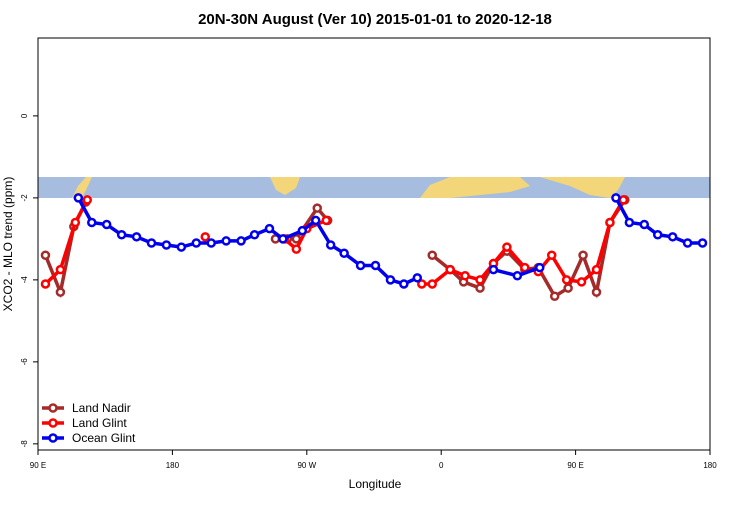 The image size is (750, 505). What do you see at coordinates (101, 408) in the screenshot?
I see `legend-label: Land Nadir` at bounding box center [101, 408].